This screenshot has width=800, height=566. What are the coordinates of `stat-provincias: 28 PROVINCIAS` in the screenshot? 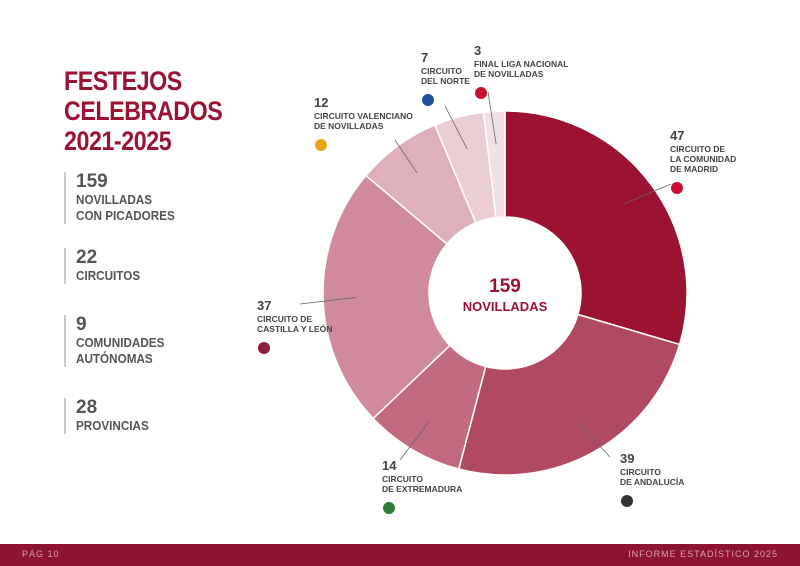 It's located at (110, 416).